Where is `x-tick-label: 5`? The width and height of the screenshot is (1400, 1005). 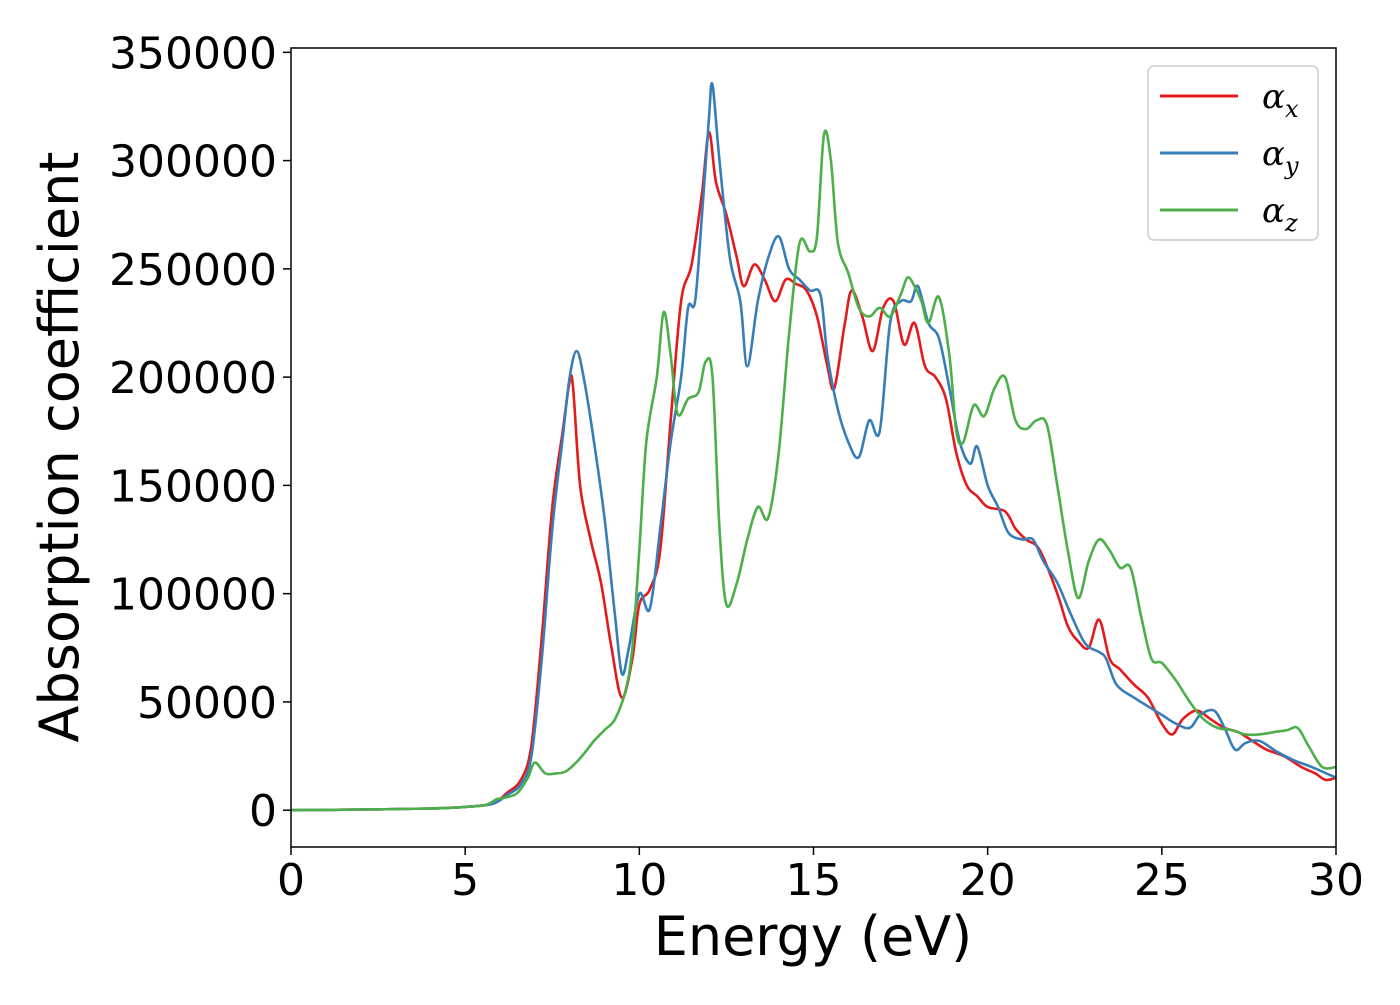 x-tick-label: 5 is located at coordinates (465, 880).